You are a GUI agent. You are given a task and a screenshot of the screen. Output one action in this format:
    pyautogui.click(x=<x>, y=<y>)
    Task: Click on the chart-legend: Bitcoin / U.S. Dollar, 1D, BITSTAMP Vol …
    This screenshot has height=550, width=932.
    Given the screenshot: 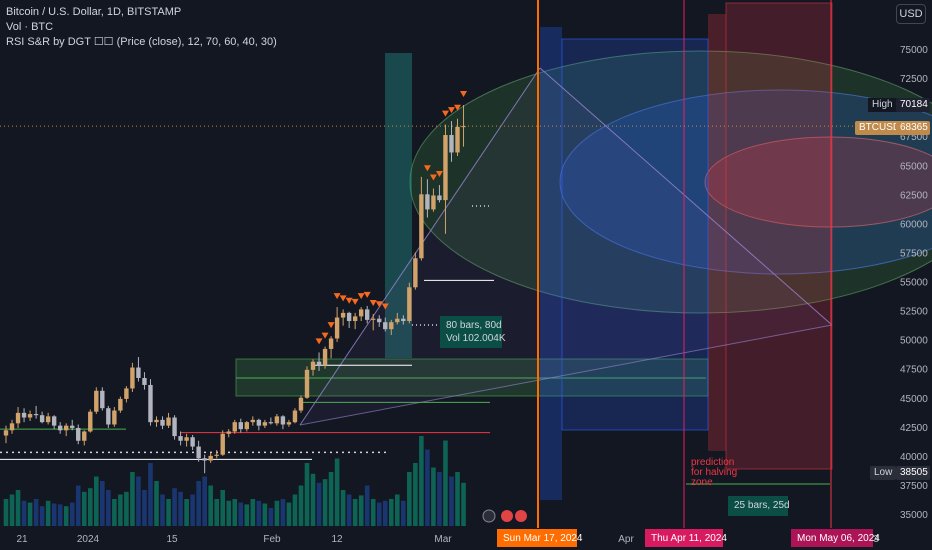 What is the action you would take?
    pyautogui.click(x=141, y=27)
    